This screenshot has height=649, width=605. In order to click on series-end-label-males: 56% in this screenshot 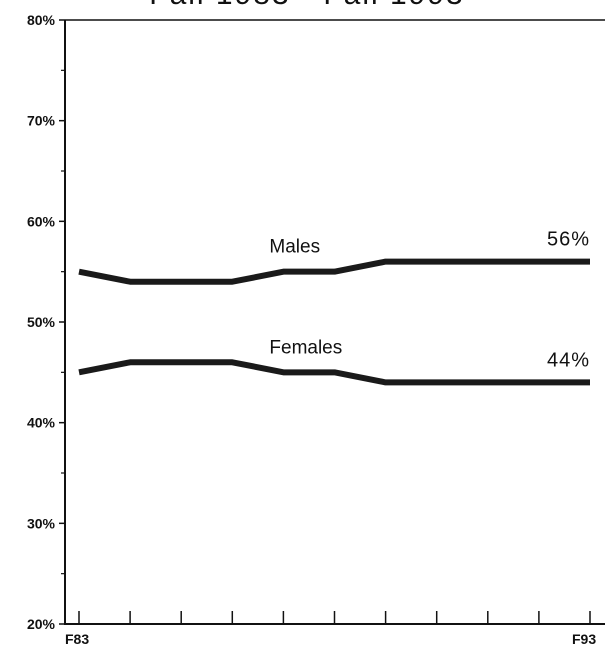, I will do `click(568, 240)`.